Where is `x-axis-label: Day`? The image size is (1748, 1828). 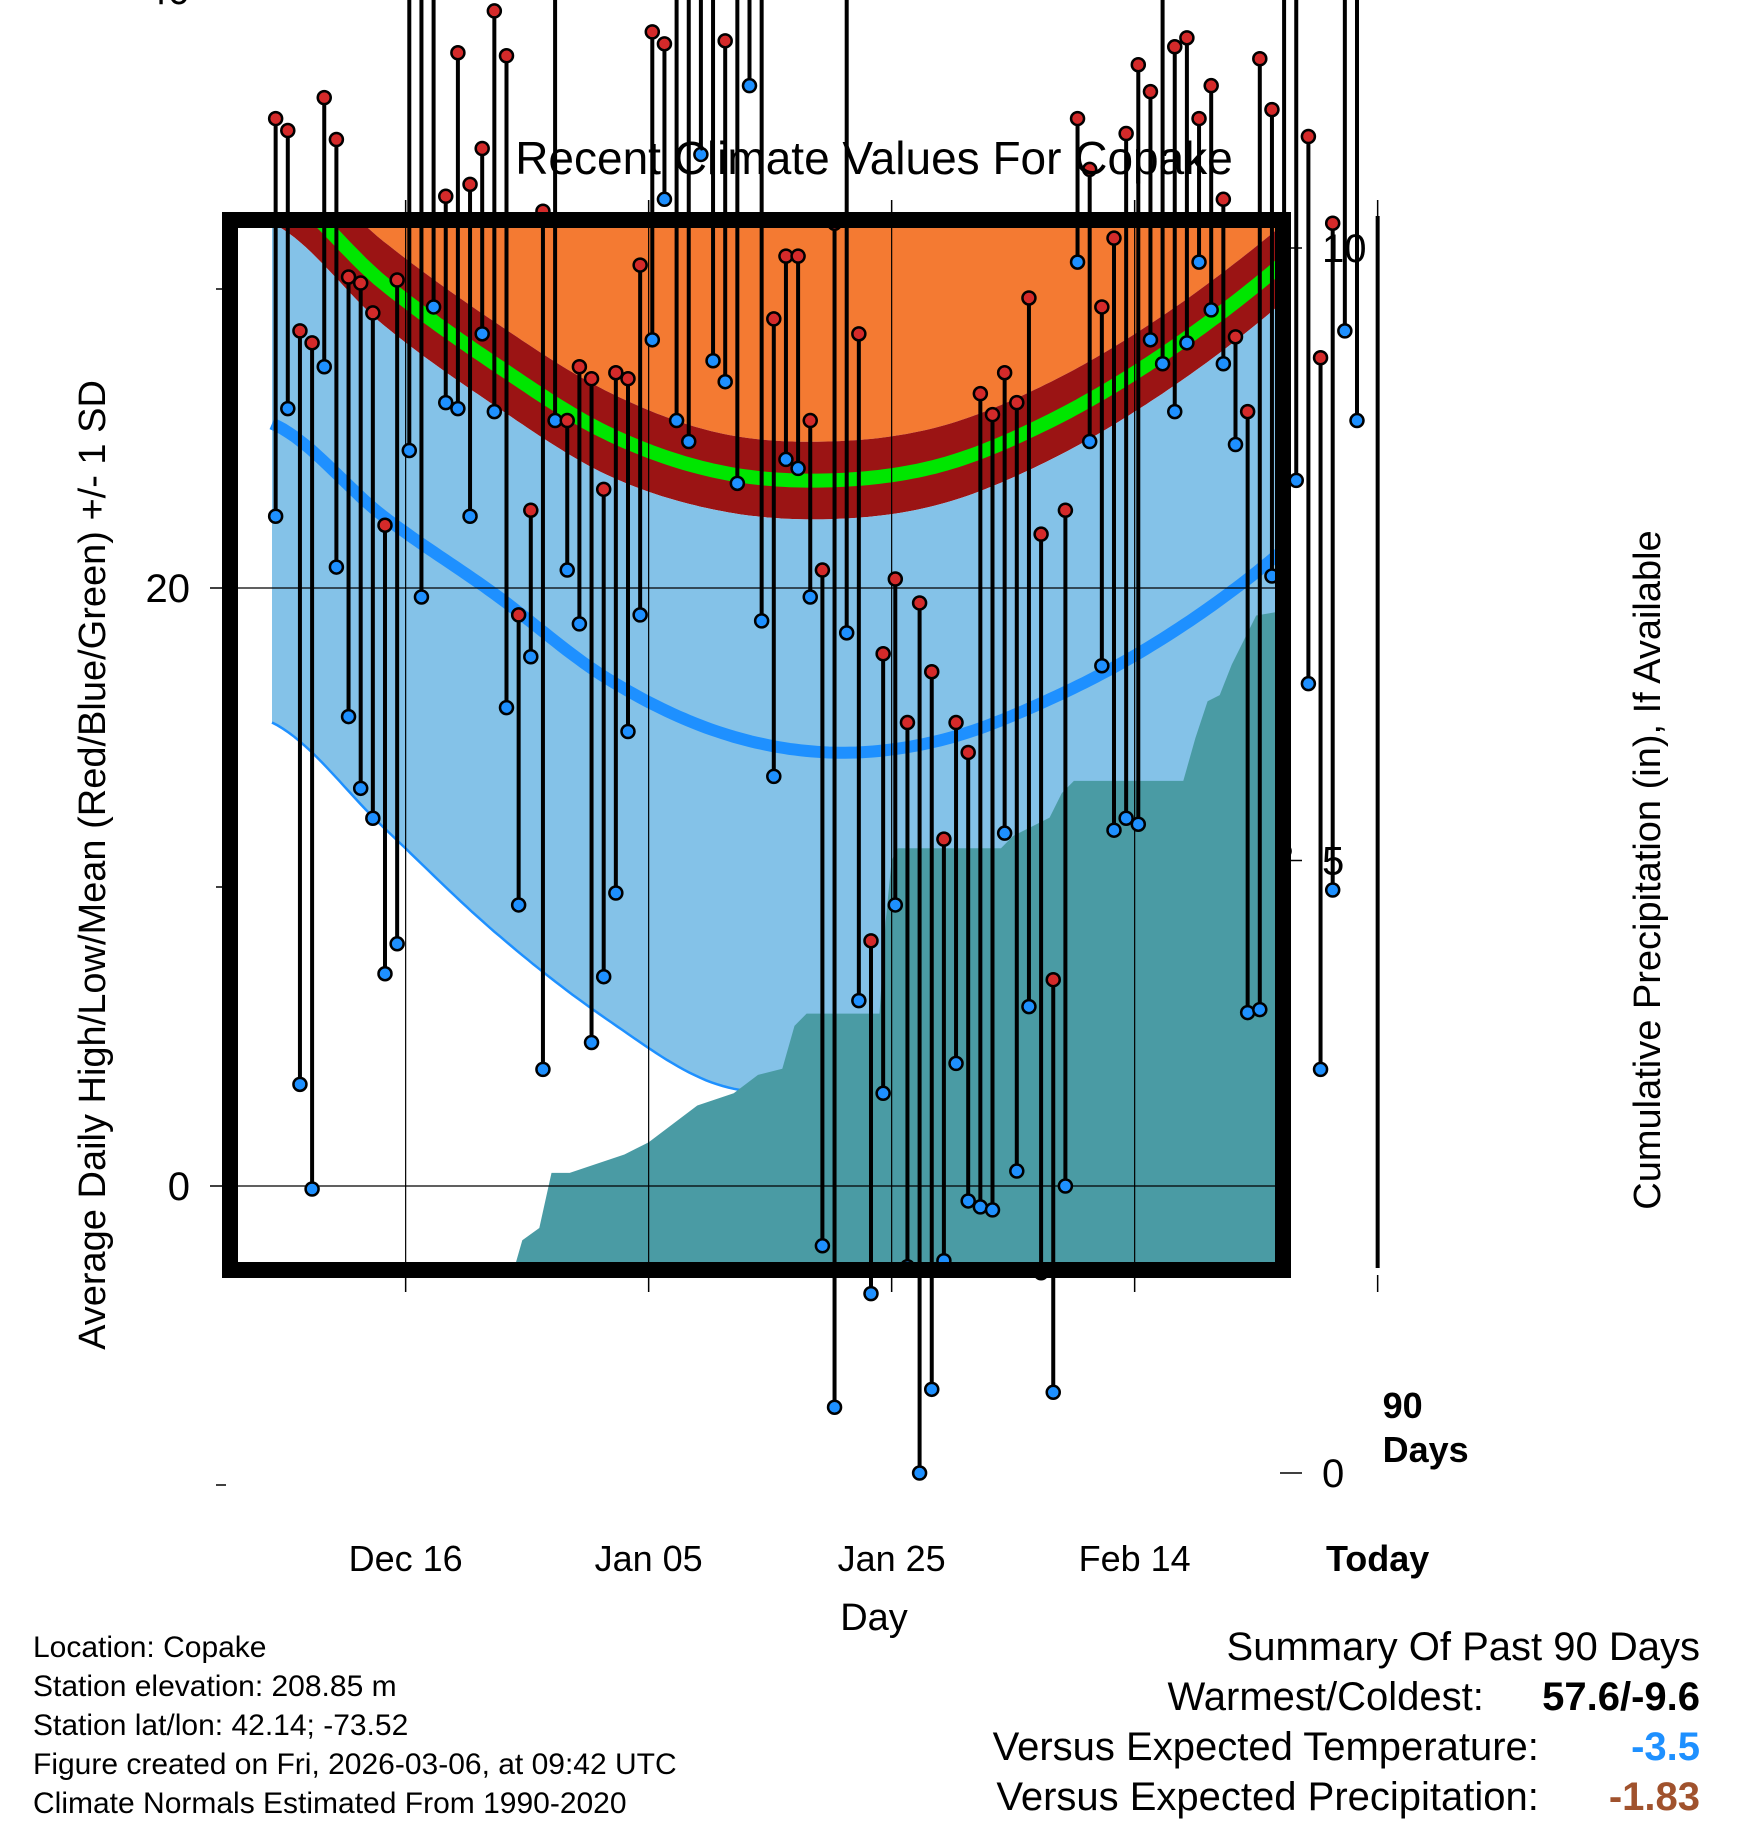 x-axis-label: Day is located at coordinates (874, 1618).